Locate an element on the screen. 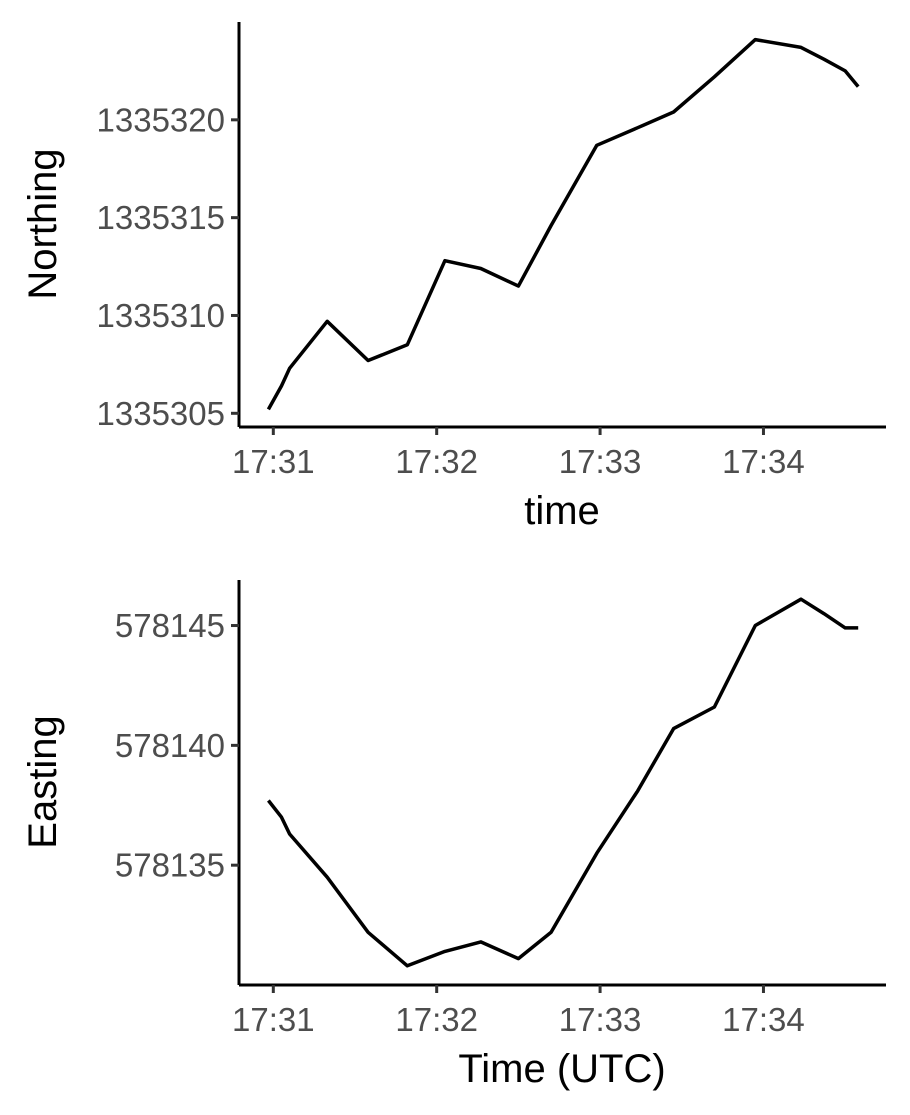  y-tick-label: 578140 is located at coordinates (170, 745).